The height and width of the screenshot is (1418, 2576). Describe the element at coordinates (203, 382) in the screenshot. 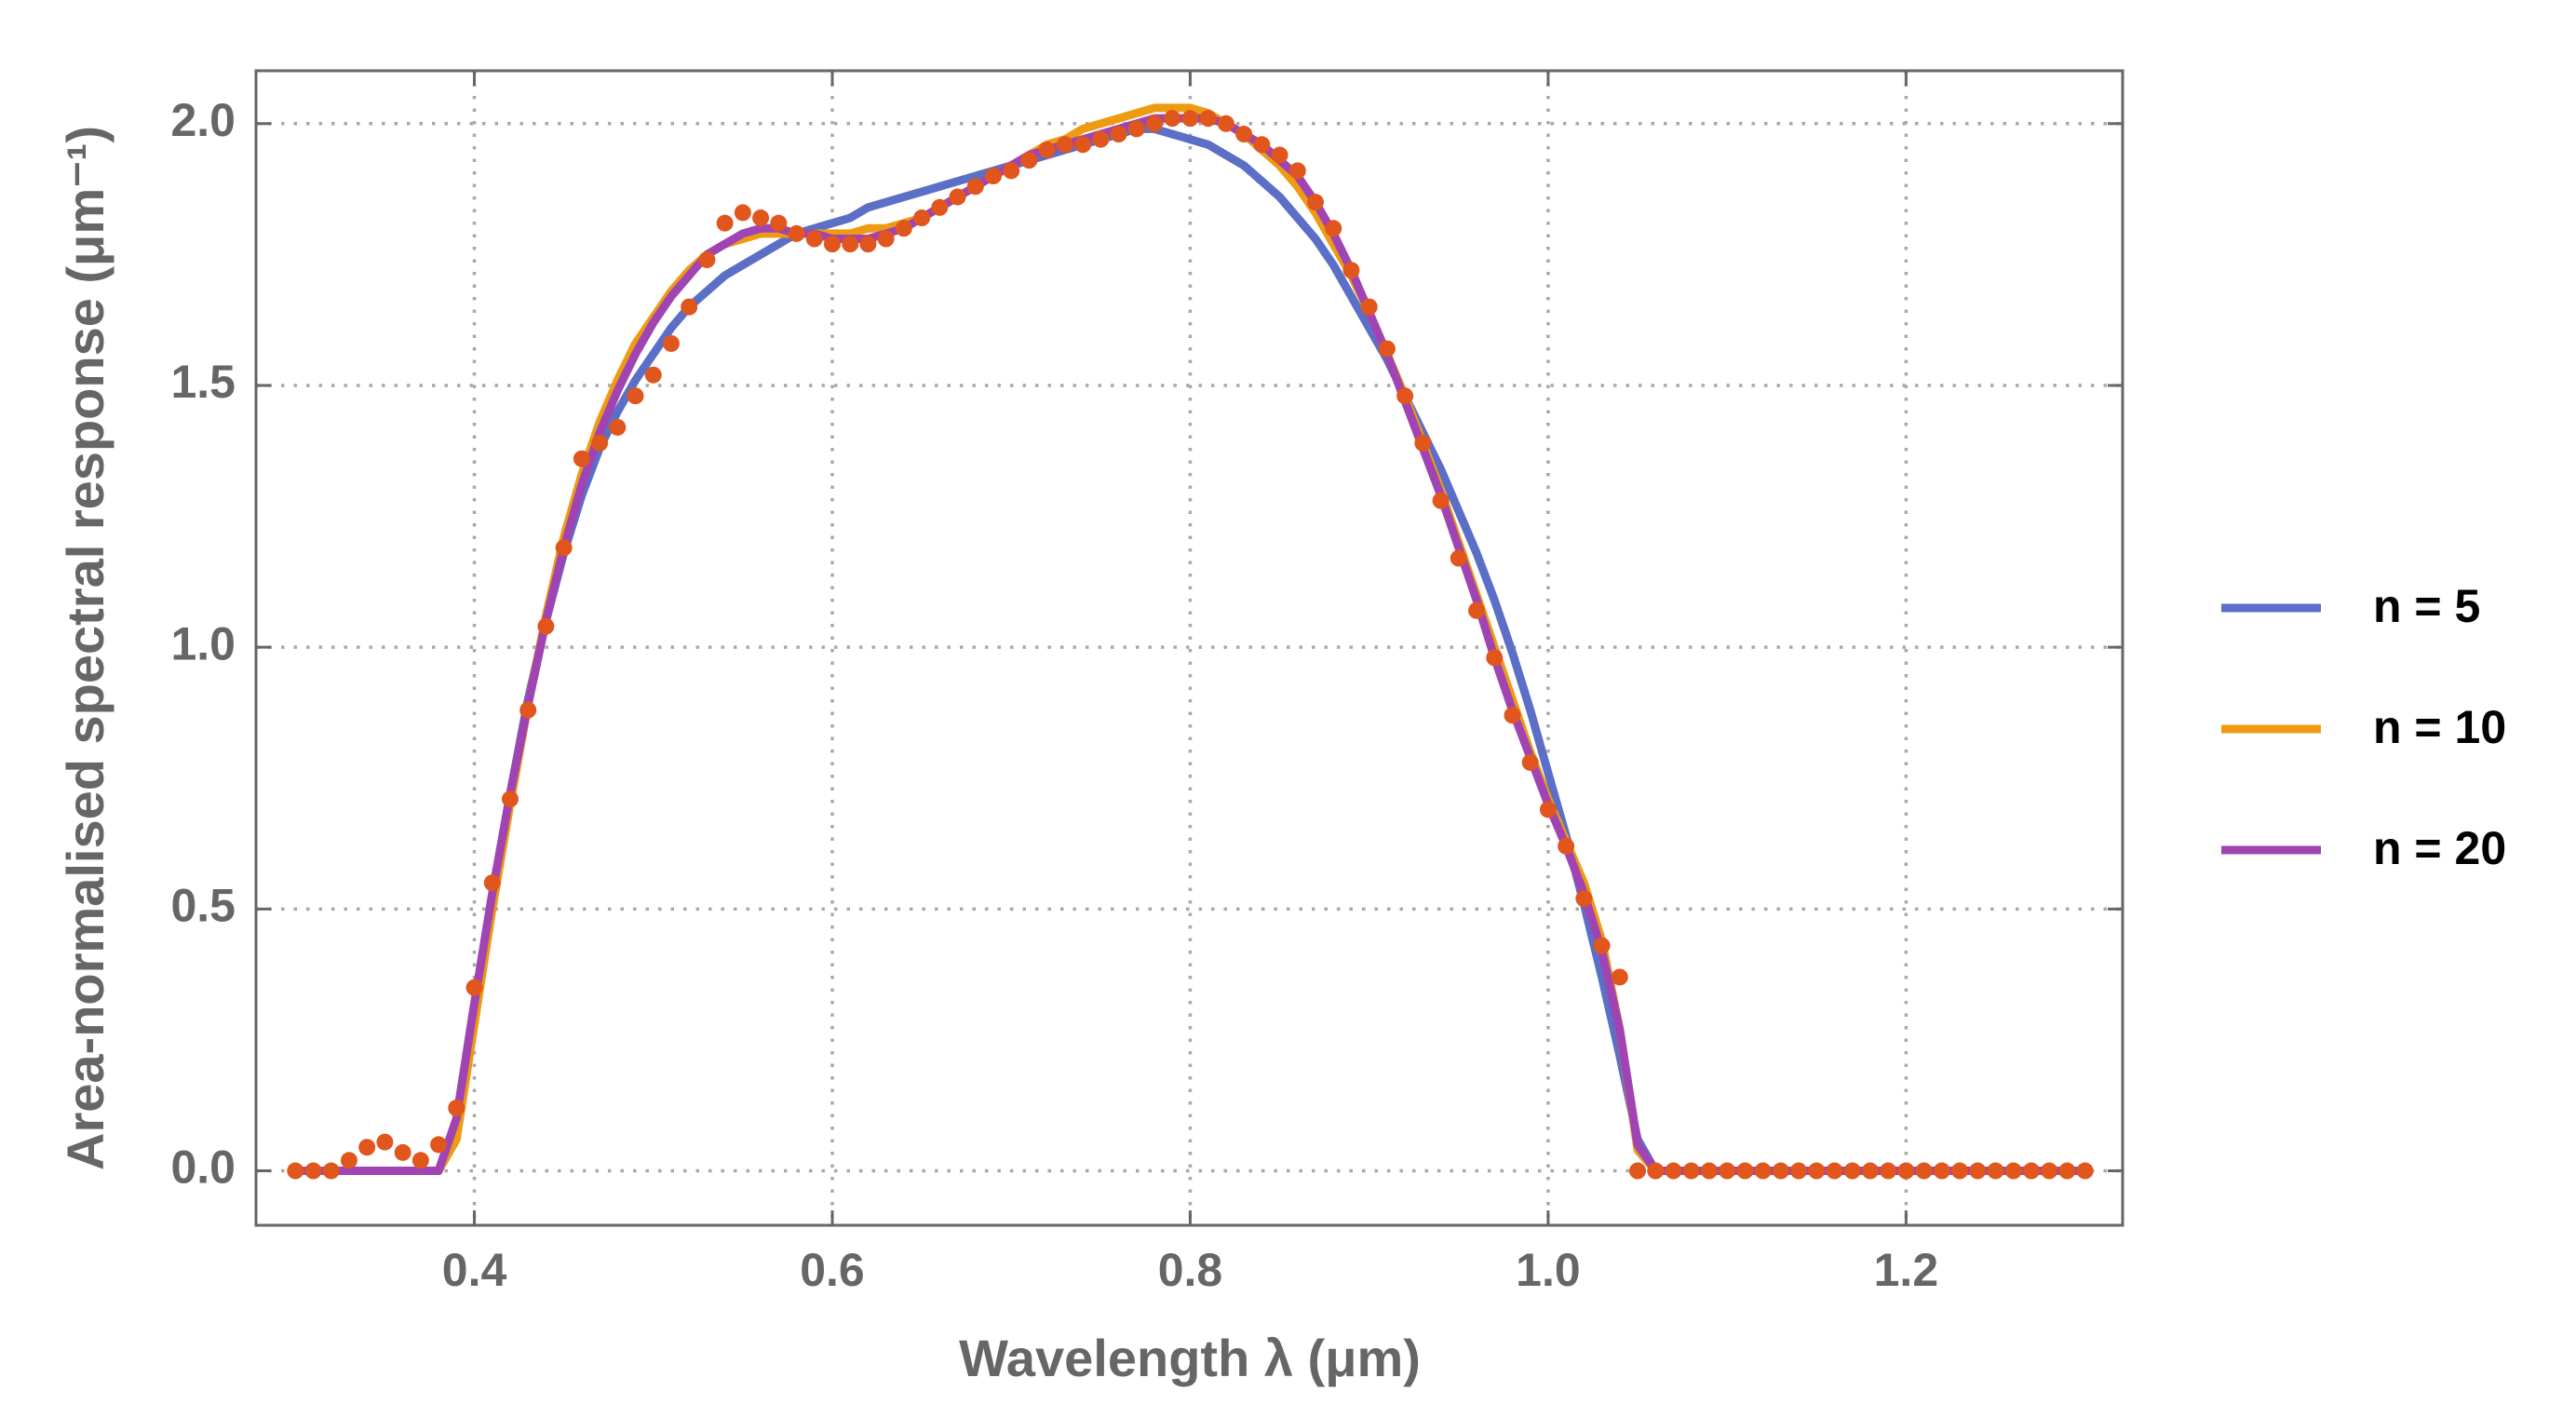

I see `y-tick-label: 1.5` at that location.